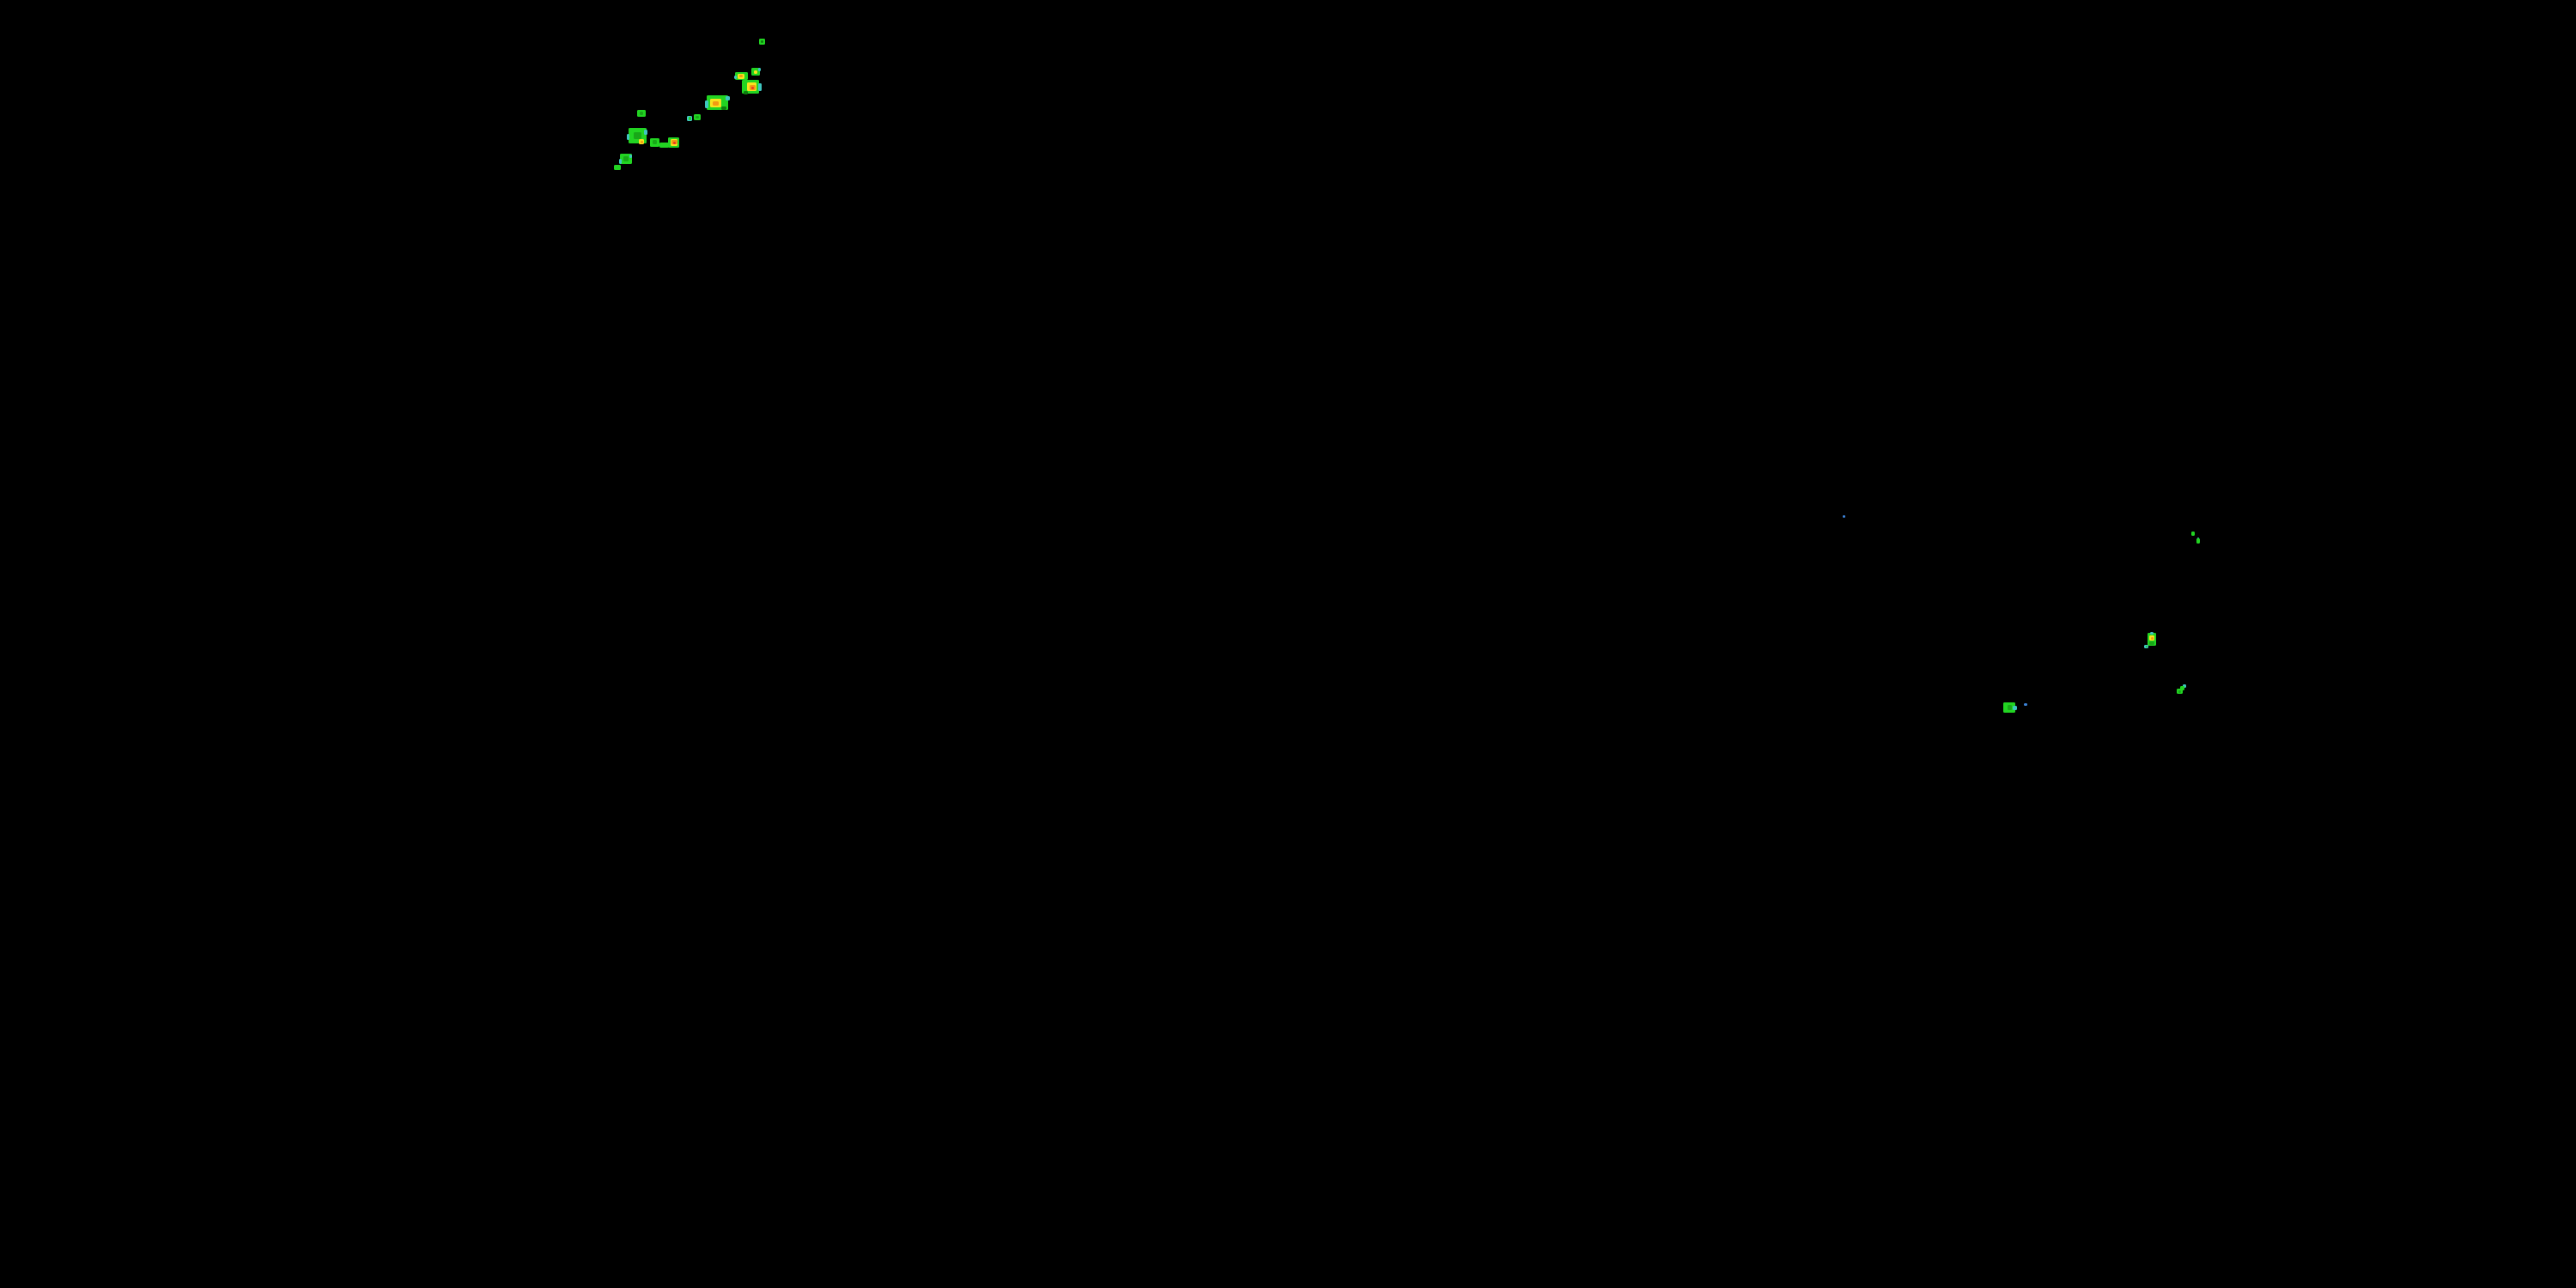  What do you see at coordinates (2193, 534) in the screenshot?
I see `radar-echo-pixel-b1` at bounding box center [2193, 534].